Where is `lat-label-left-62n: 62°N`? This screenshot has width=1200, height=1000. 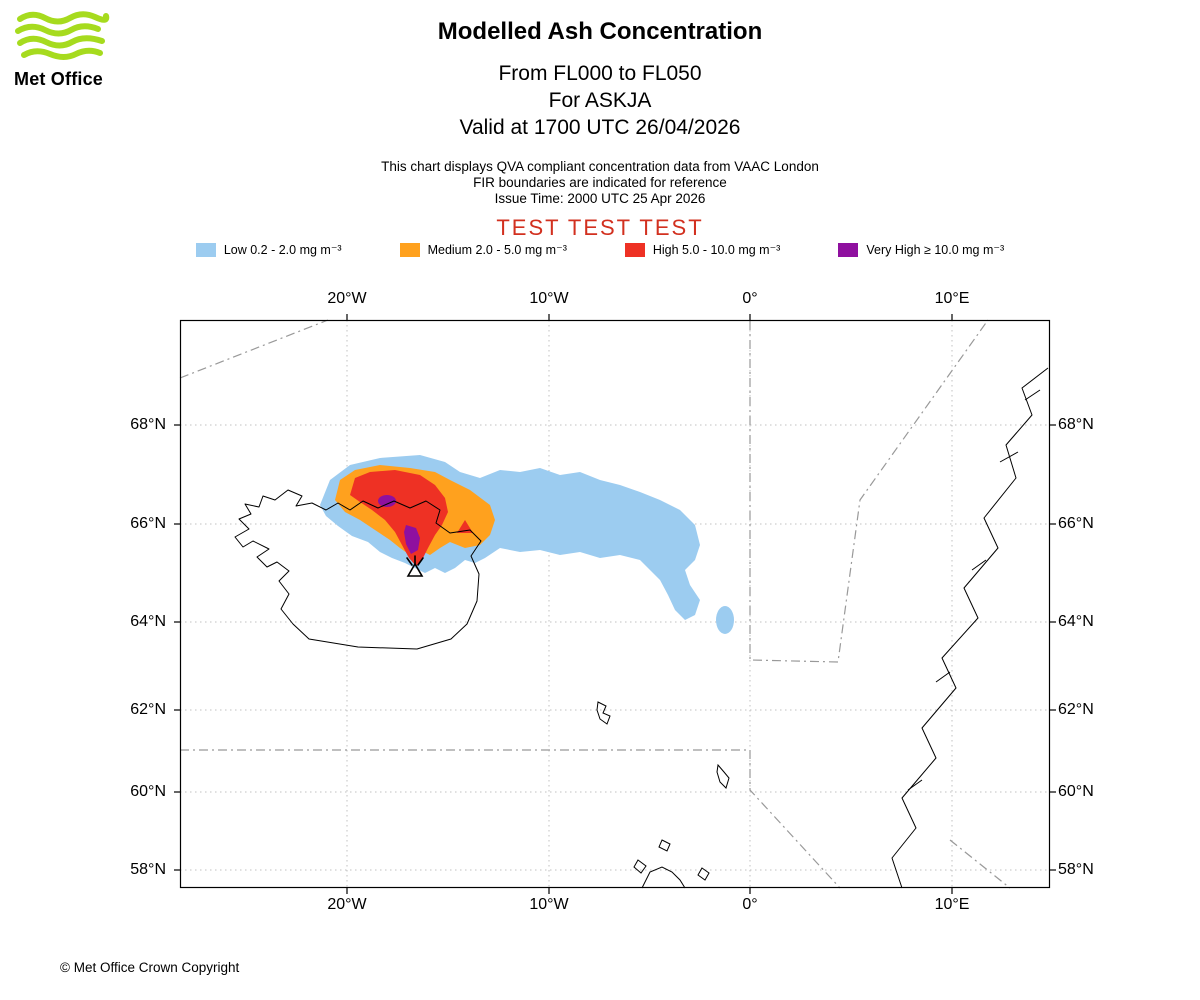 lat-label-left-62n: 62°N is located at coordinates (148, 709).